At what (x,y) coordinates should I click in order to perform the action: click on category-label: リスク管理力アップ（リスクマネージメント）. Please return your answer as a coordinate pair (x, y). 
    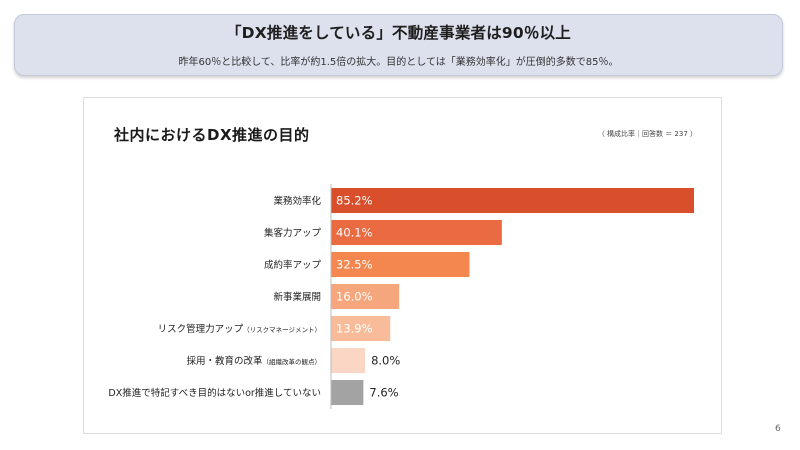
    Looking at the image, I should click on (239, 329).